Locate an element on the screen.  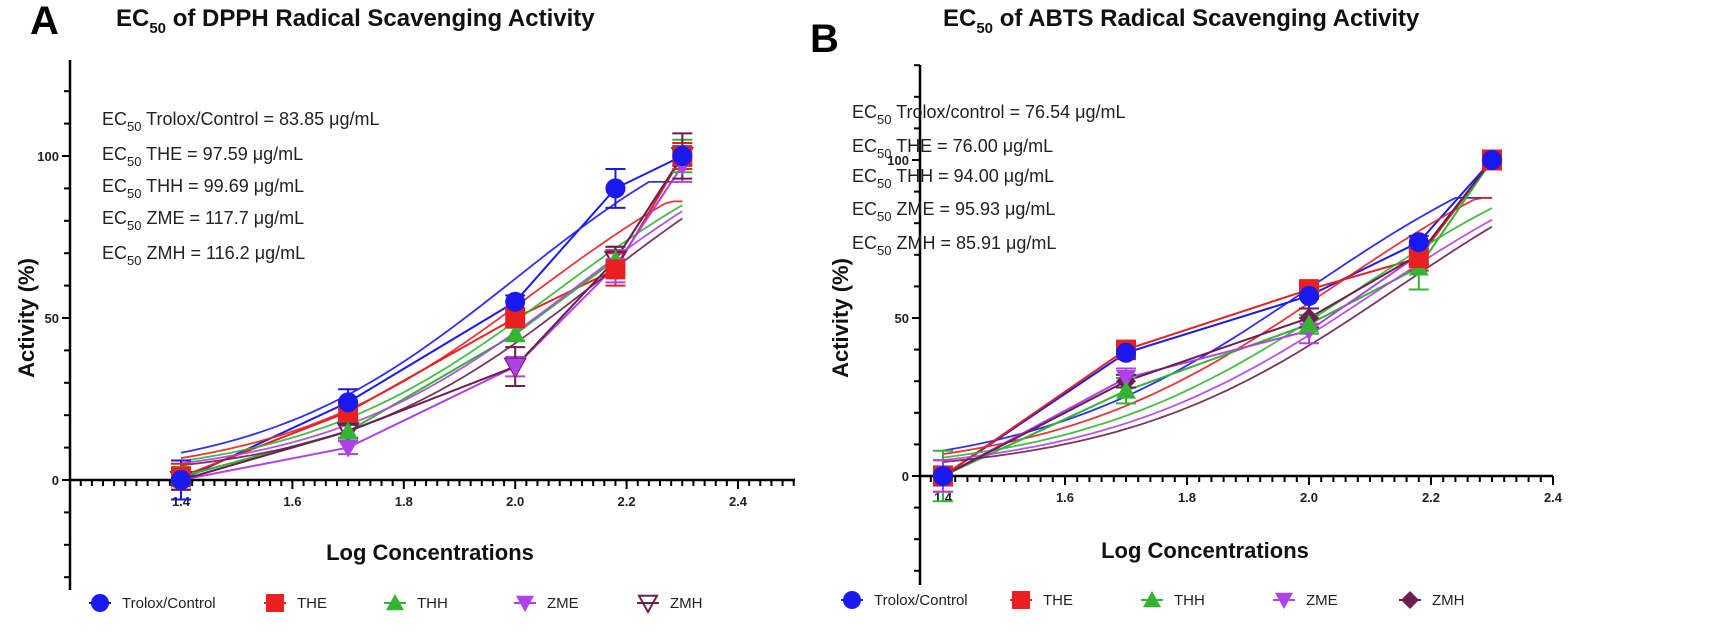
legend-item-the: THE is located at coordinates (295, 603).